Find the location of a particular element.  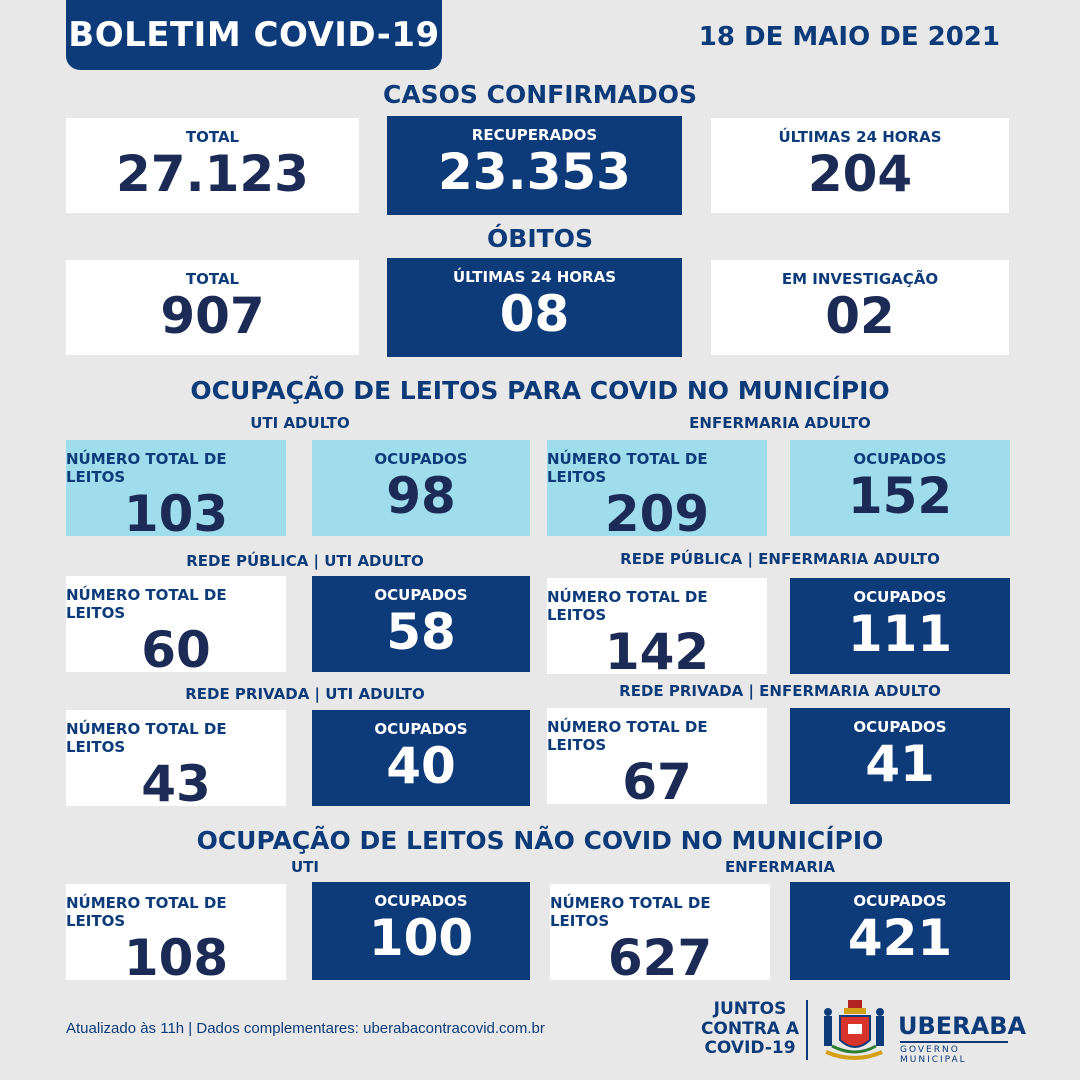

card-value: 204 is located at coordinates (860, 174).